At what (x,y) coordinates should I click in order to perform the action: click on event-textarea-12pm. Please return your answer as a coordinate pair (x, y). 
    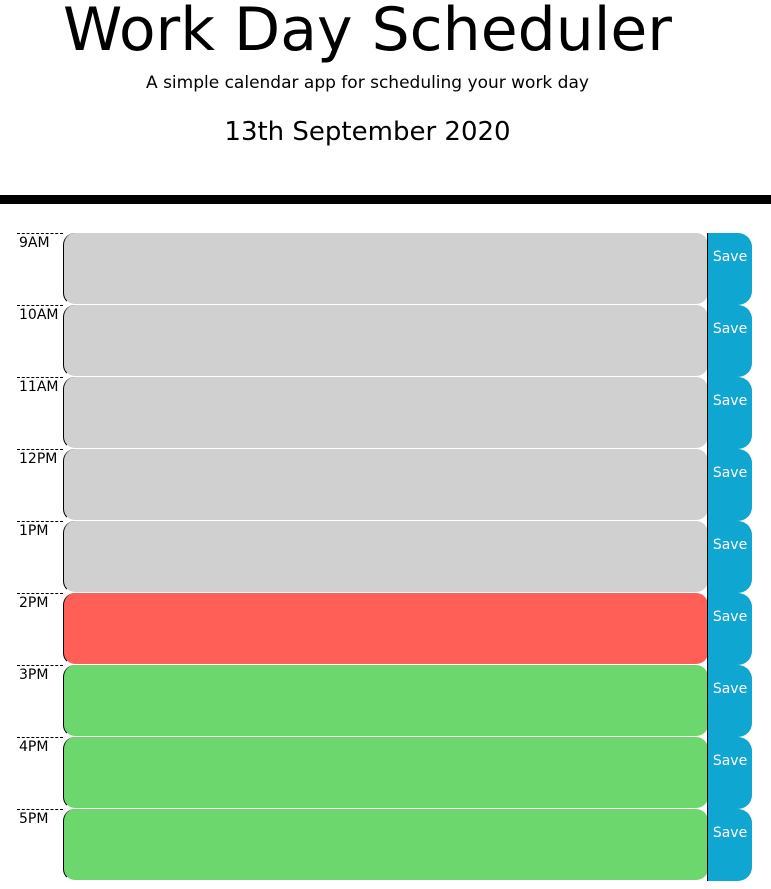
    Looking at the image, I should click on (385, 485).